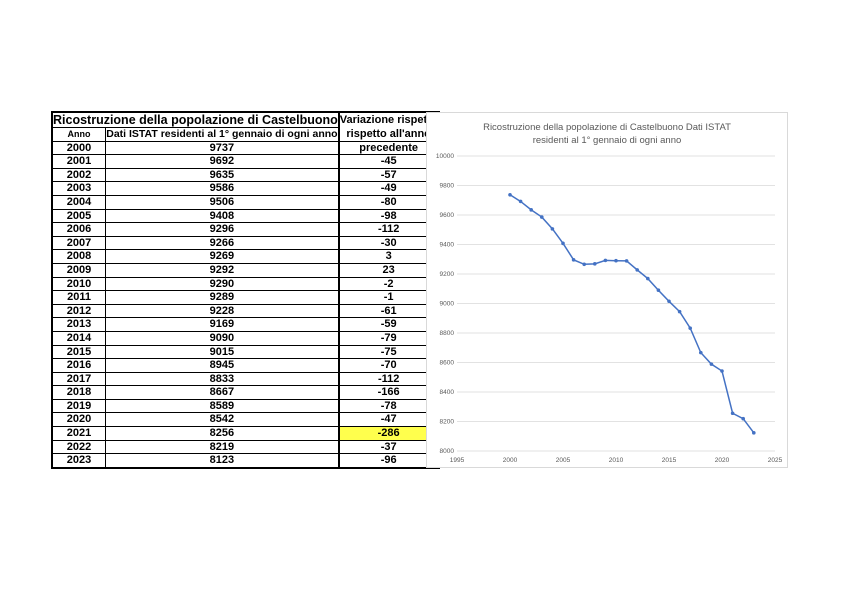  What do you see at coordinates (79, 420) in the screenshot?
I see `year-cell: 2020` at bounding box center [79, 420].